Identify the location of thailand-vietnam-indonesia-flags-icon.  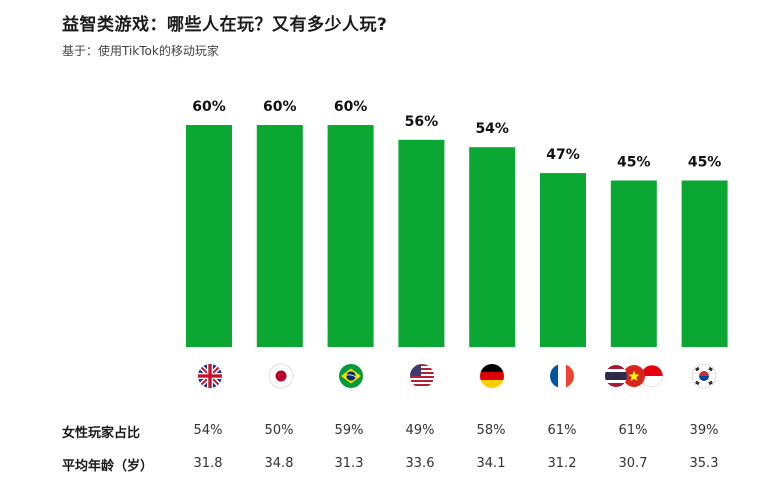
(634, 376).